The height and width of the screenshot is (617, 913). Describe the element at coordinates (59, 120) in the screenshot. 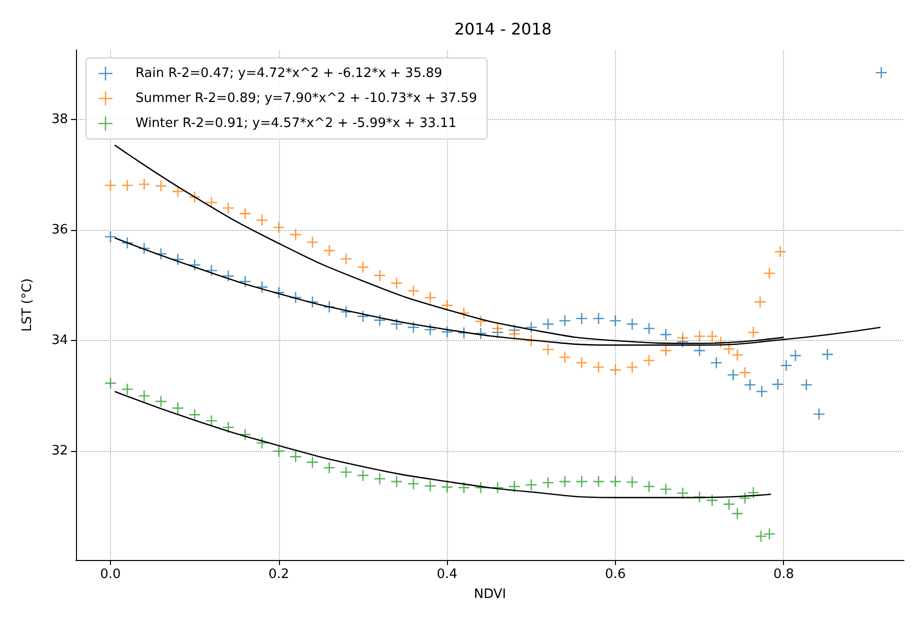

I see `y-tick-label: 38` at that location.